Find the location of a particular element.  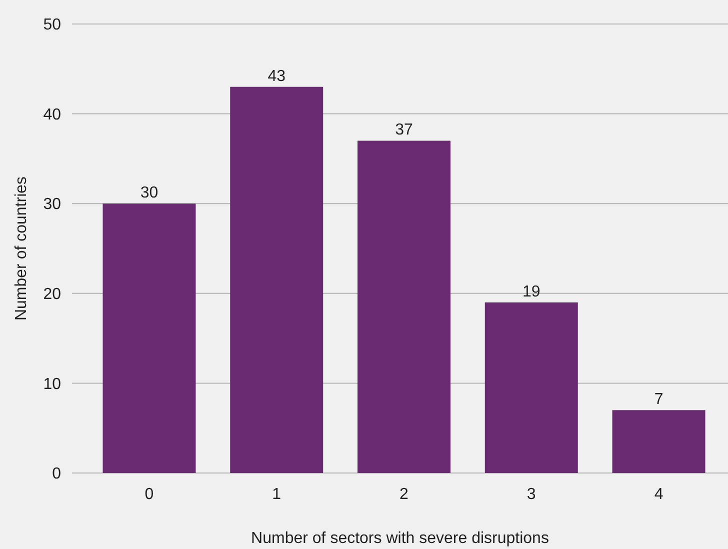

x-tick-label: 3 is located at coordinates (531, 494).